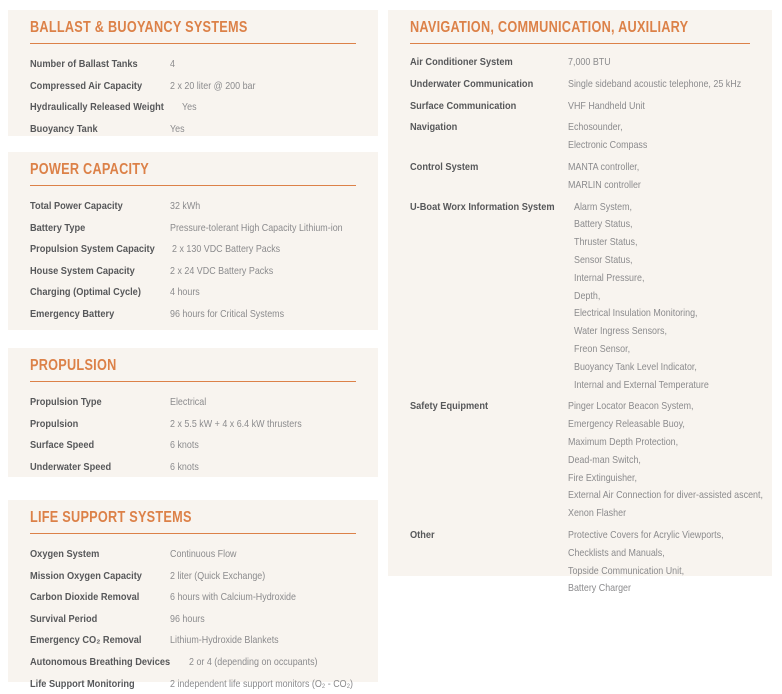 The image size is (782, 694). What do you see at coordinates (193, 521) in the screenshot?
I see `section-header: LIFE SUPPORT SYSTEMS` at bounding box center [193, 521].